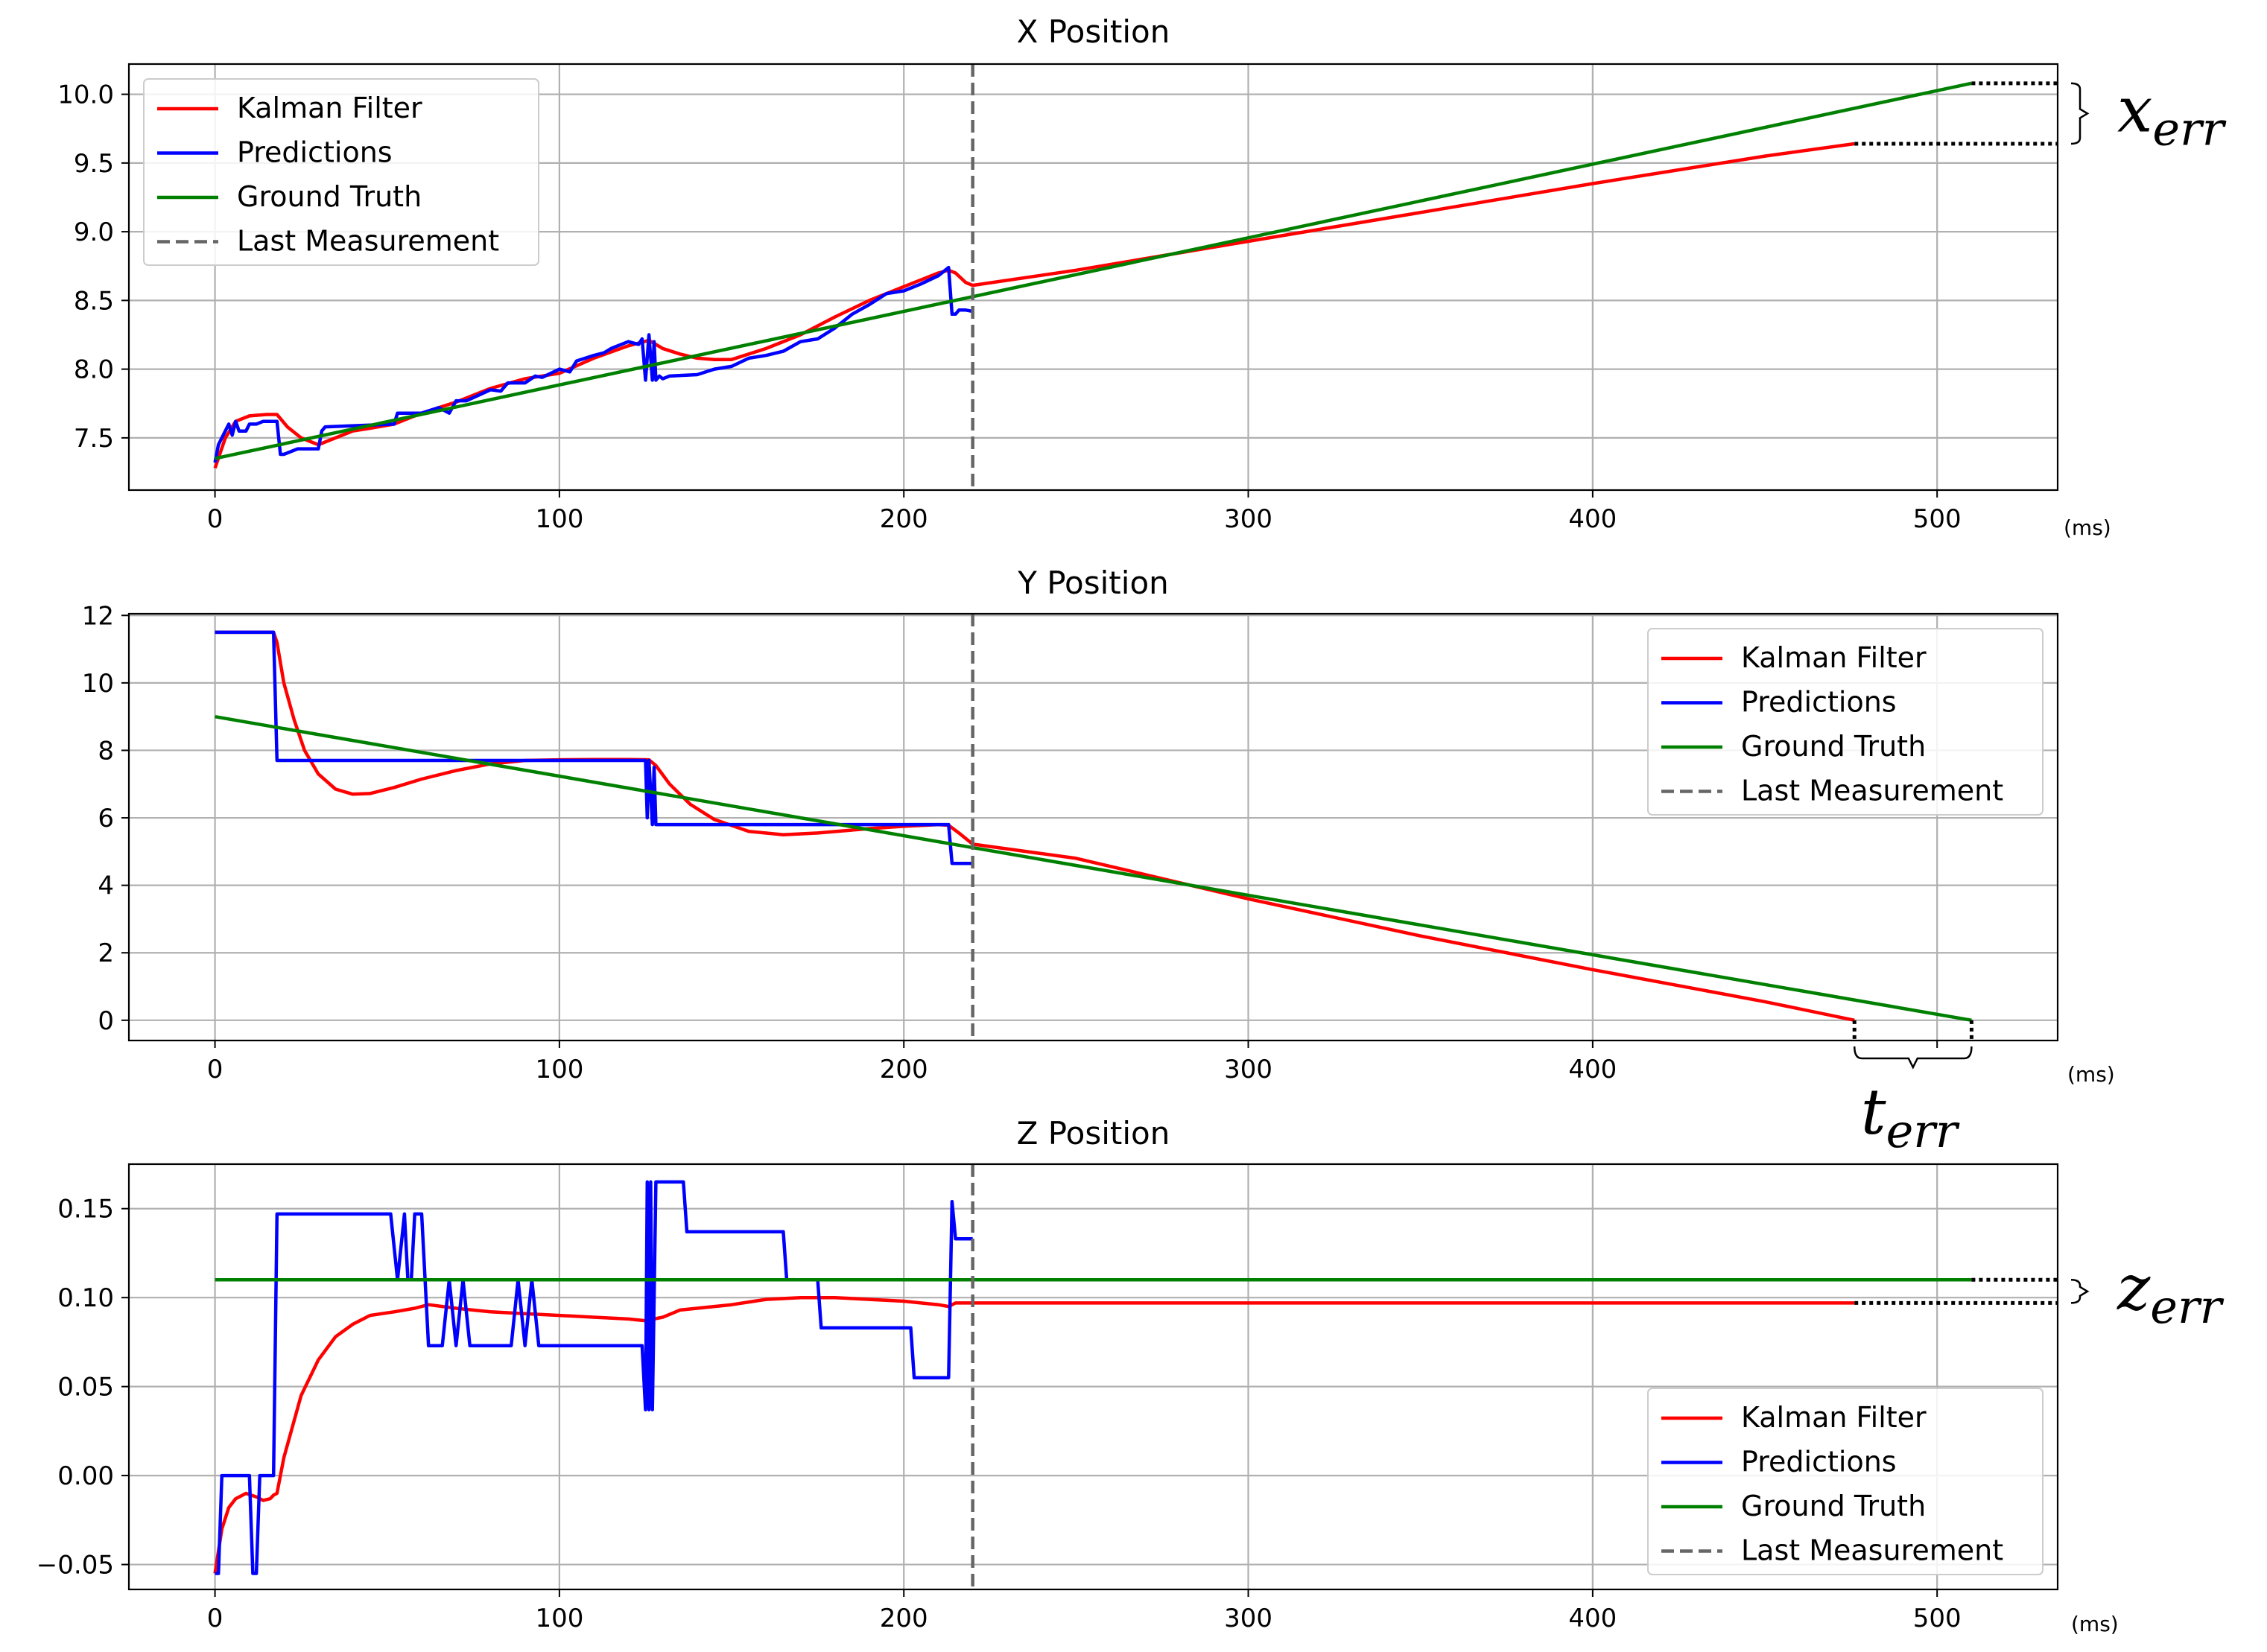 This screenshot has height=1652, width=2267. What do you see at coordinates (75, 1565) in the screenshot?
I see `y-tick-label: −0.05` at bounding box center [75, 1565].